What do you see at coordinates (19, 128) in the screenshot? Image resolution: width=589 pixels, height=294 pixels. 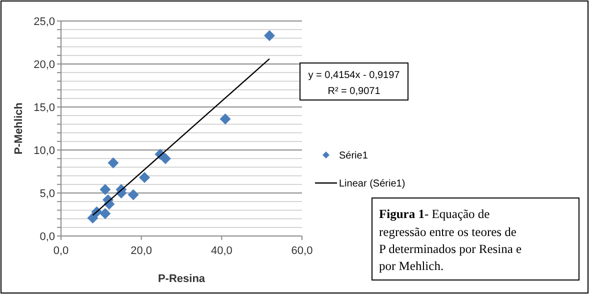 I see `y-axis-title: P-Mehlich` at bounding box center [19, 128].